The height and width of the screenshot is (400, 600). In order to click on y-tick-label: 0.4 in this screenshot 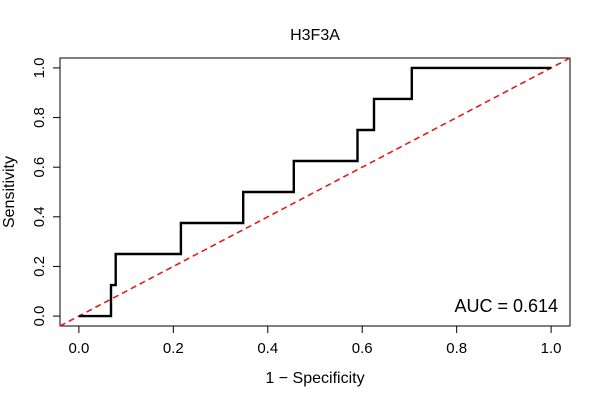, I will do `click(39, 216)`.